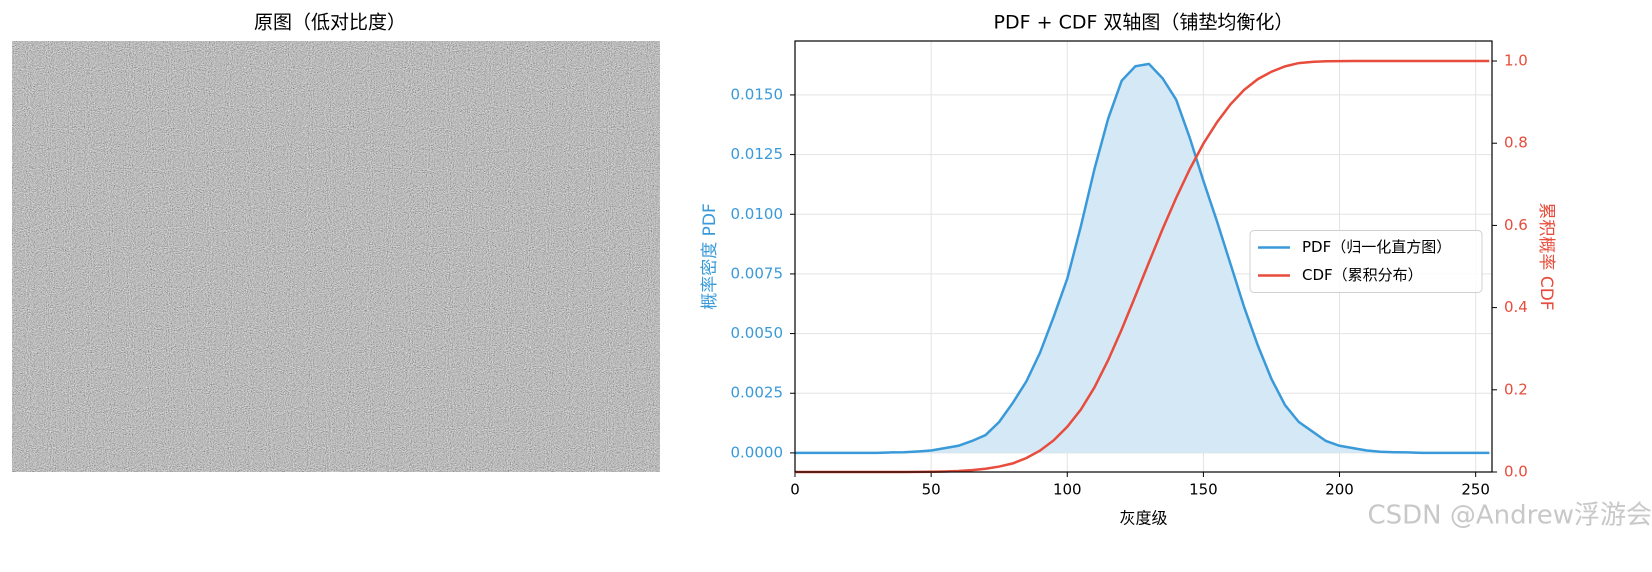 This screenshot has width=1652, height=572. Describe the element at coordinates (757, 393) in the screenshot. I see `y-tick-label: 0.0025` at that location.